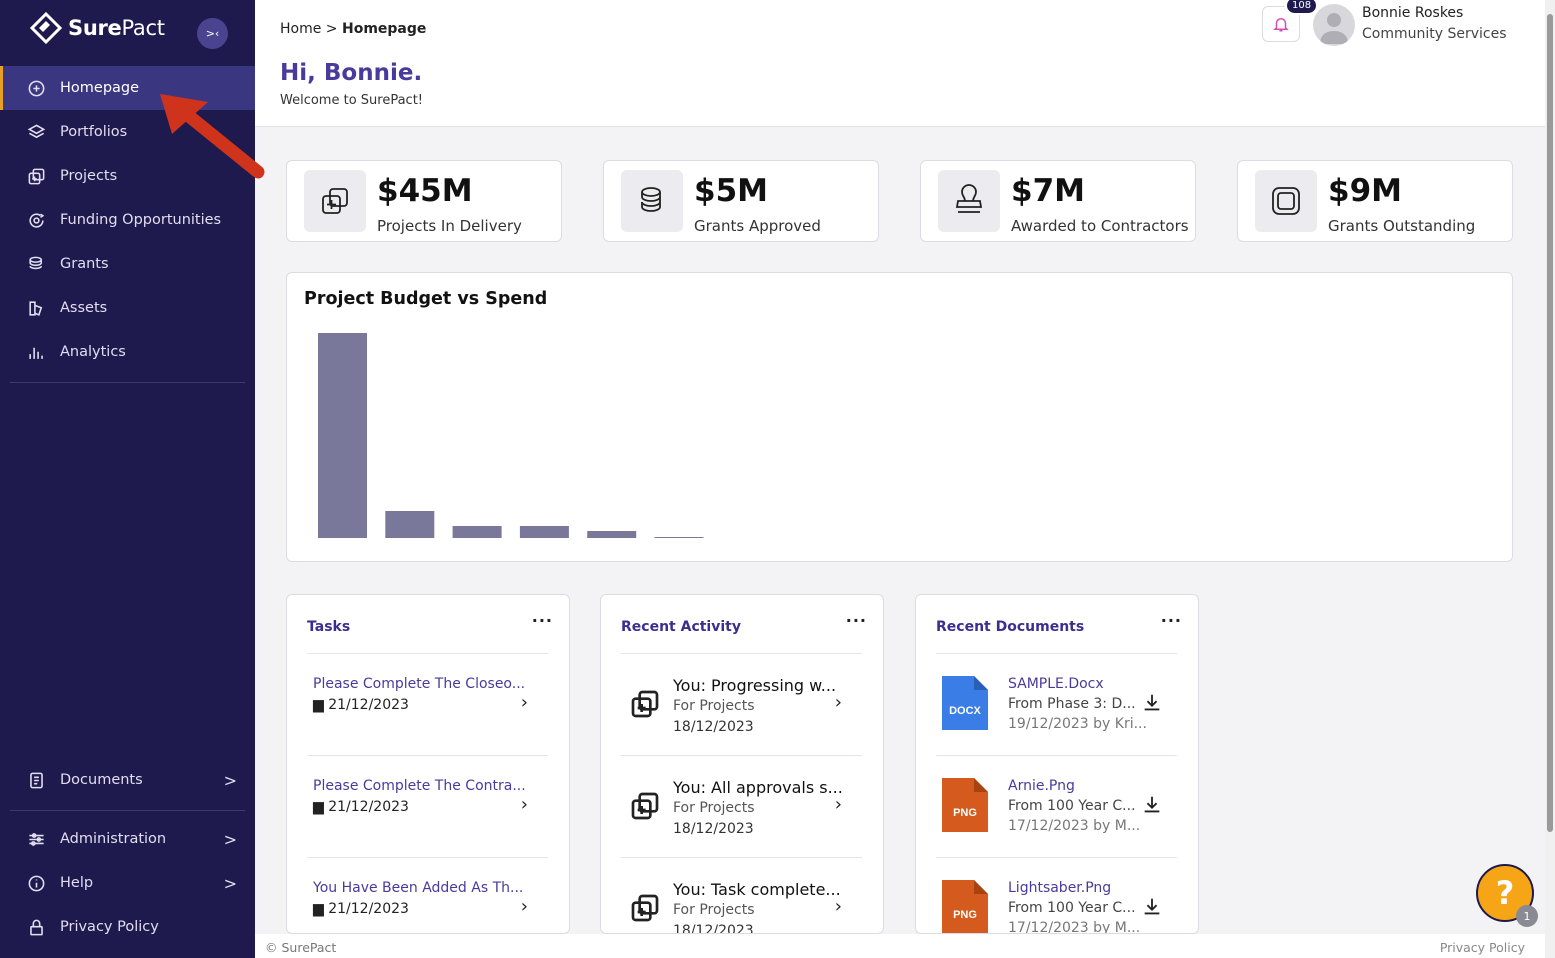  What do you see at coordinates (113, 839) in the screenshot?
I see `sidebar-item-label: Administration` at bounding box center [113, 839].